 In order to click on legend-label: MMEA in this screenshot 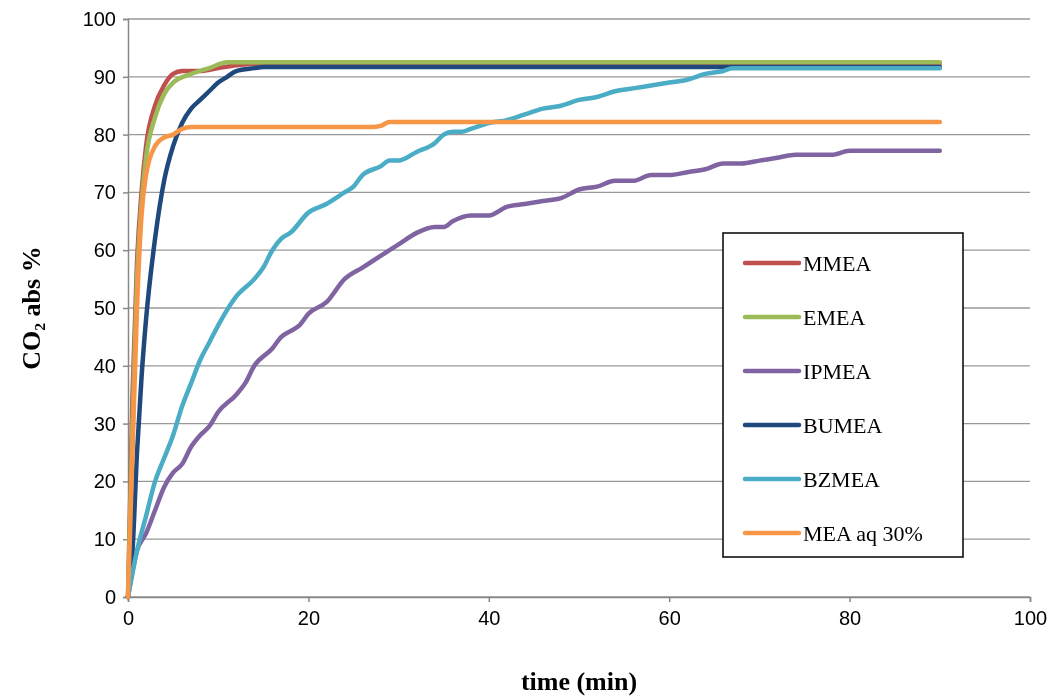, I will do `click(837, 263)`.